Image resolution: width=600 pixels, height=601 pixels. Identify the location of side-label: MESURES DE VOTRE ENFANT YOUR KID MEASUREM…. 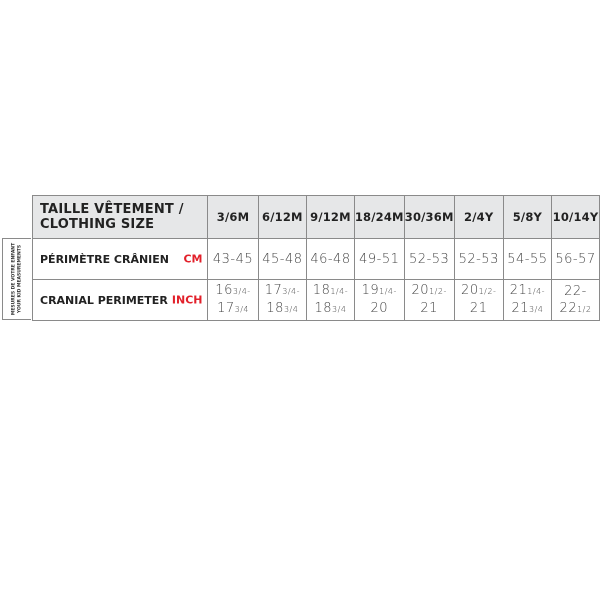
(16, 279).